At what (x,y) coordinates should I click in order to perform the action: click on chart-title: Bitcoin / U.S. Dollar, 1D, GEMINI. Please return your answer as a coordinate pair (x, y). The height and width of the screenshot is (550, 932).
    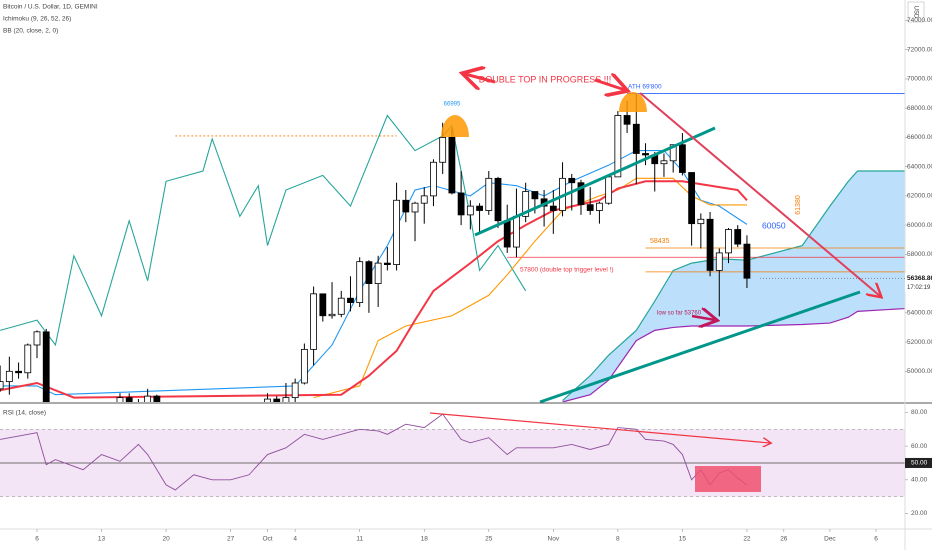
    Looking at the image, I should click on (50, 7).